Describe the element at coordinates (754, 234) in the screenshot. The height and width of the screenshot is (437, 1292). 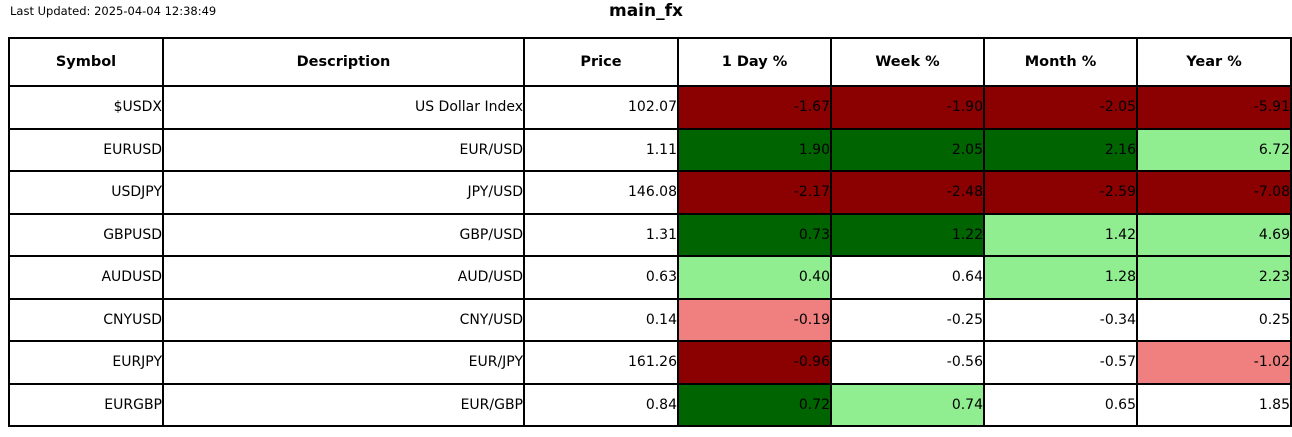
I see `pct-1day-cell: 0.73` at that location.